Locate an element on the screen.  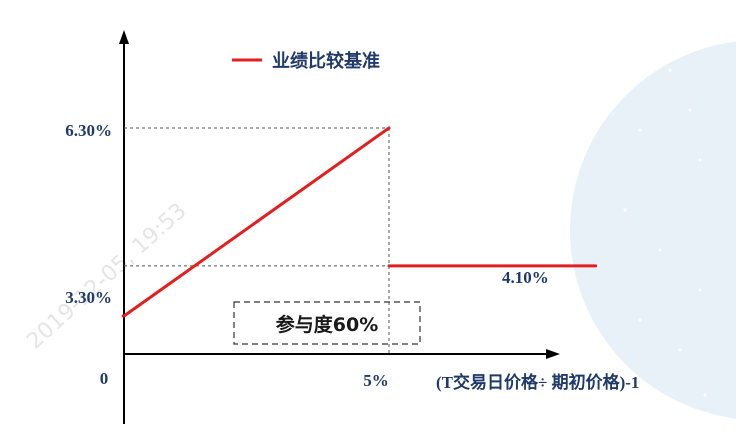
x-axis-label: (T交易日价格÷ 期初价格)-1 is located at coordinates (537, 382).